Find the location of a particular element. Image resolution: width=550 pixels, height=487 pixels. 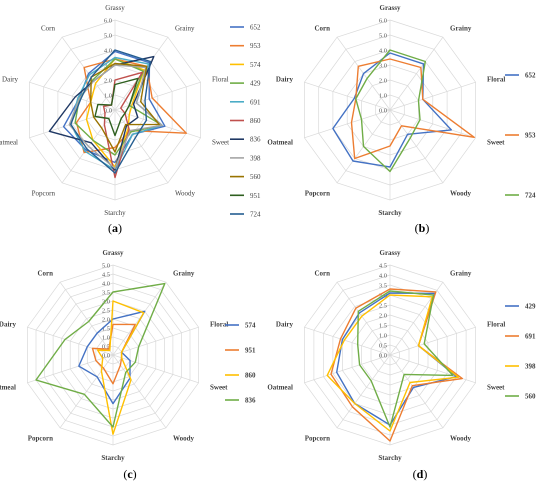

legend-label-652: 652 is located at coordinates (530, 76).